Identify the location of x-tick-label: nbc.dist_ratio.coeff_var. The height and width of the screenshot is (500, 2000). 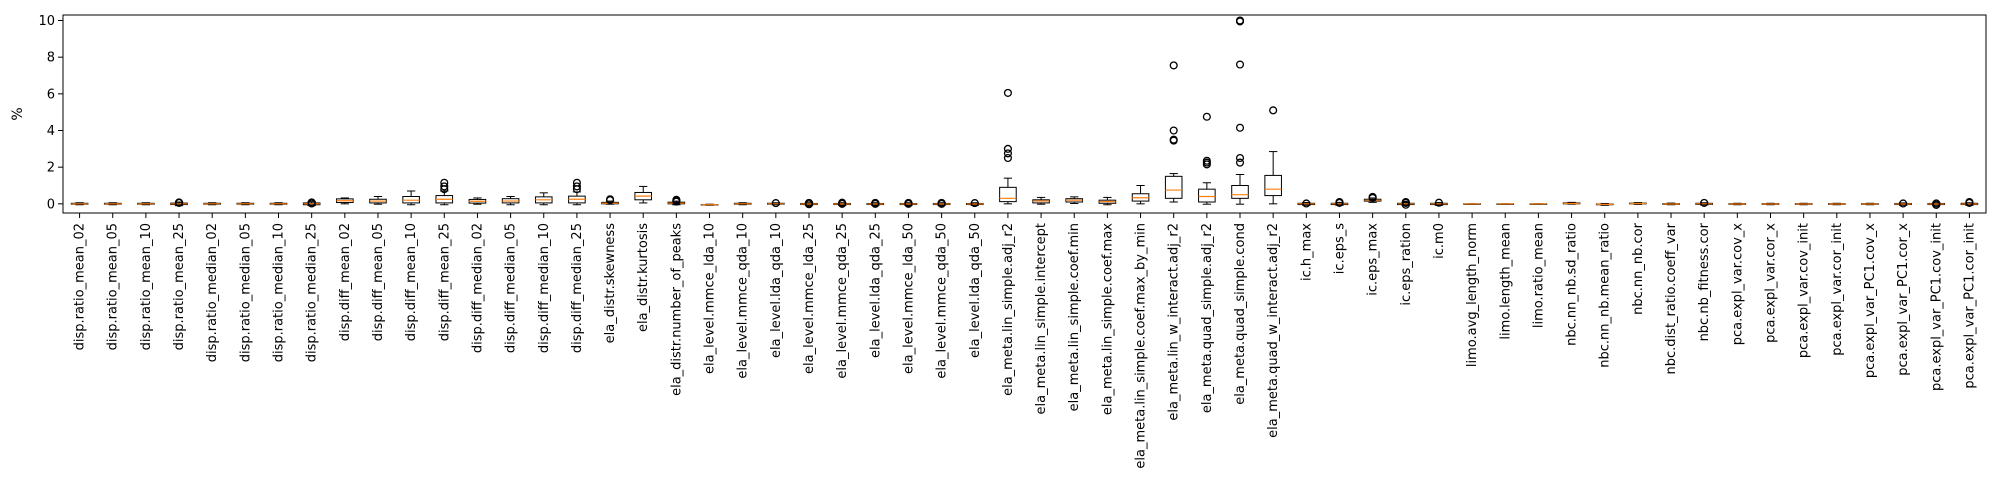
(1671, 298).